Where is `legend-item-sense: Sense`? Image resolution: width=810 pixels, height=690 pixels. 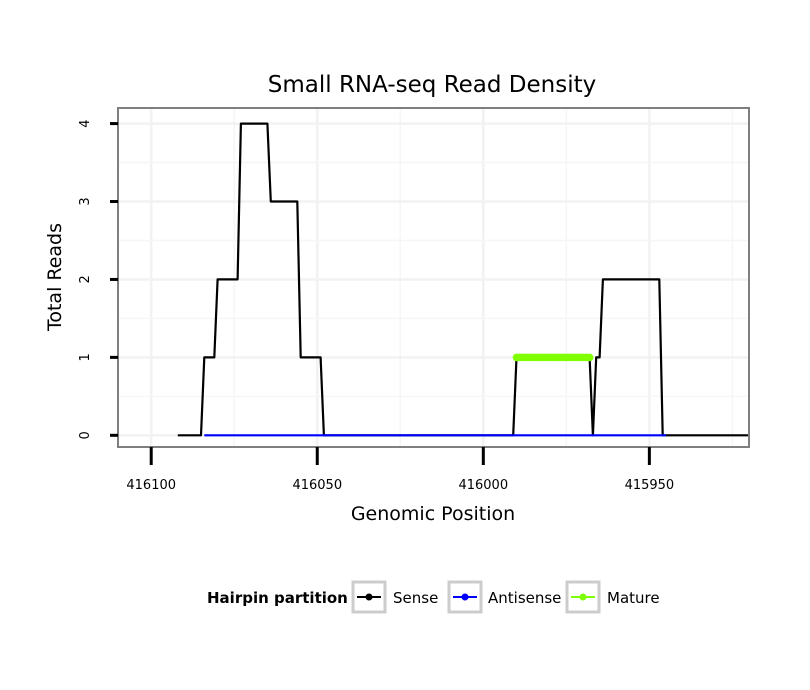
legend-item-sense: Sense is located at coordinates (394, 597).